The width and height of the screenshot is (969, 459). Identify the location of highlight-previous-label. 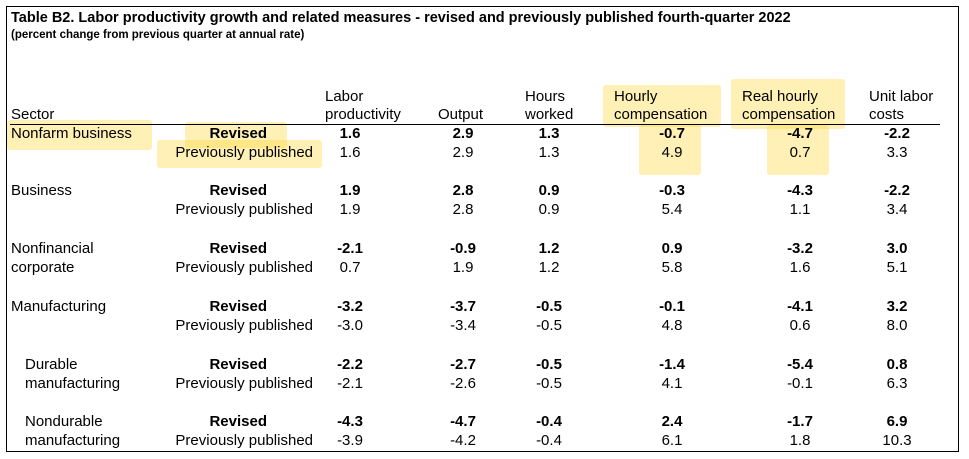
(239, 154).